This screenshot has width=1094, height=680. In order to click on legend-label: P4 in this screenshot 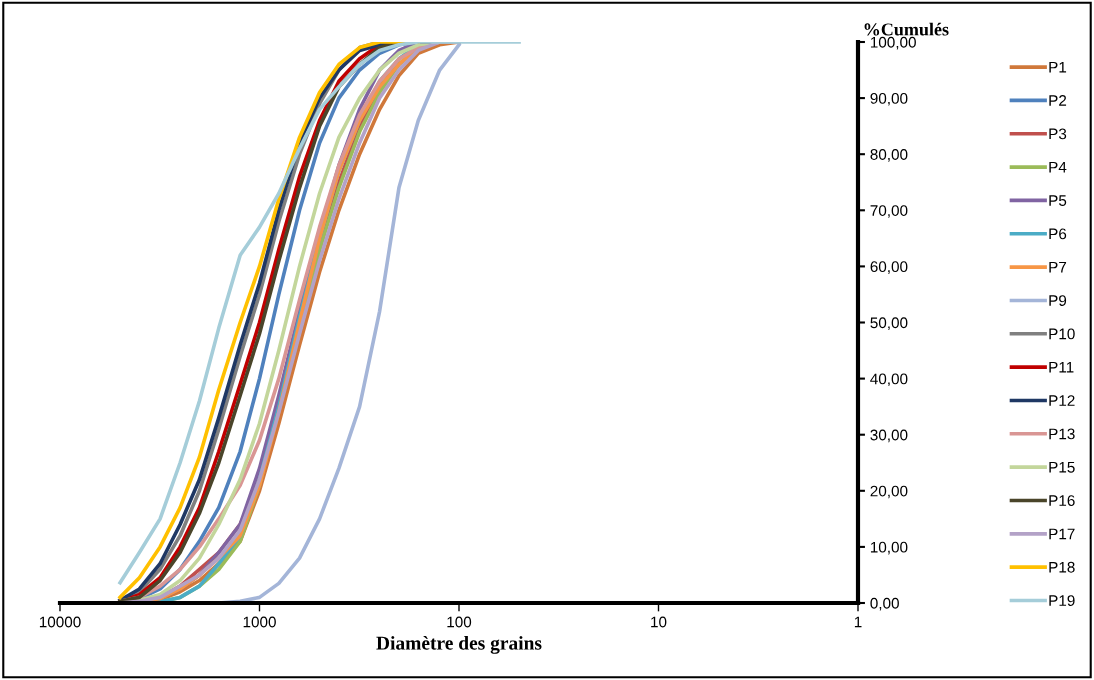, I will do `click(1058, 167)`.